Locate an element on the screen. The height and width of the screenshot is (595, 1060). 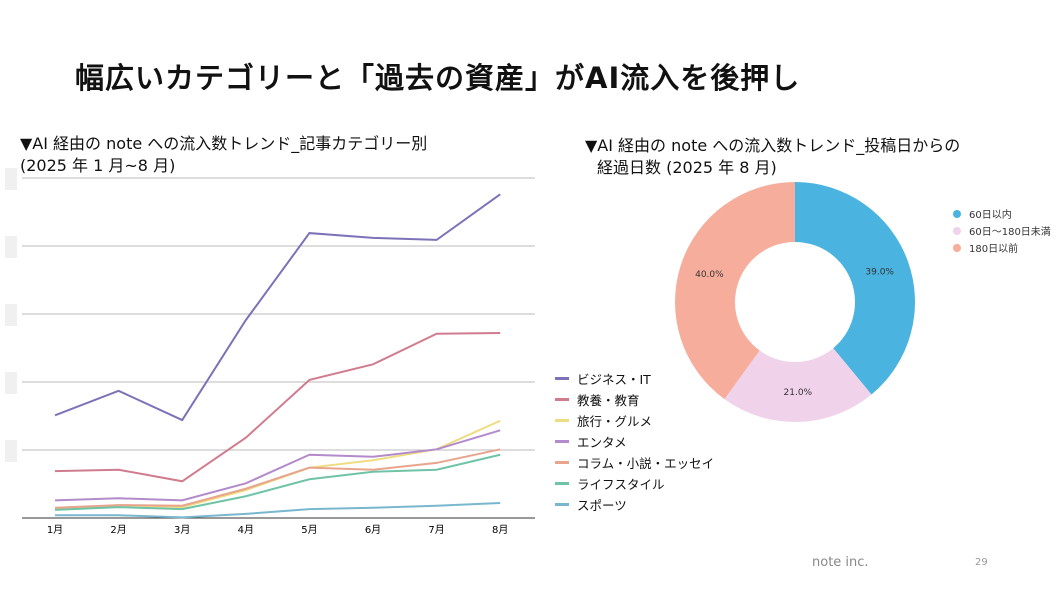
x-tick-label: 4月 is located at coordinates (246, 530).